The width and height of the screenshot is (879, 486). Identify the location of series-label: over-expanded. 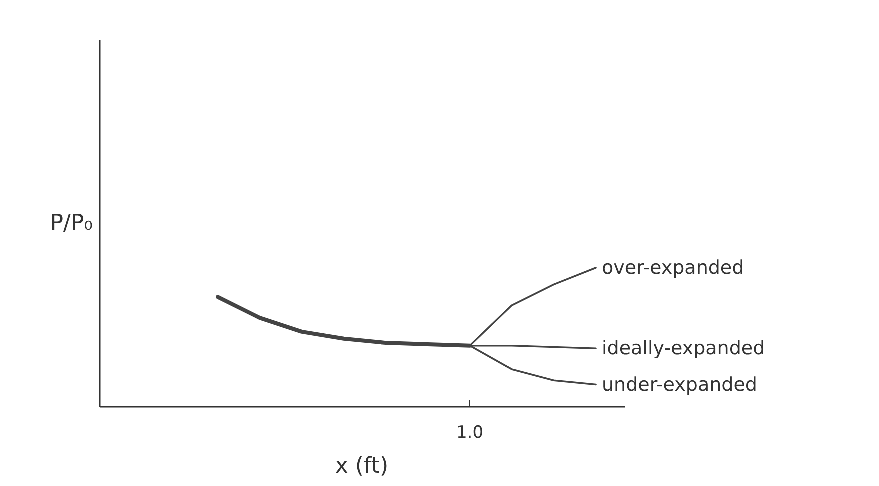
(673, 268).